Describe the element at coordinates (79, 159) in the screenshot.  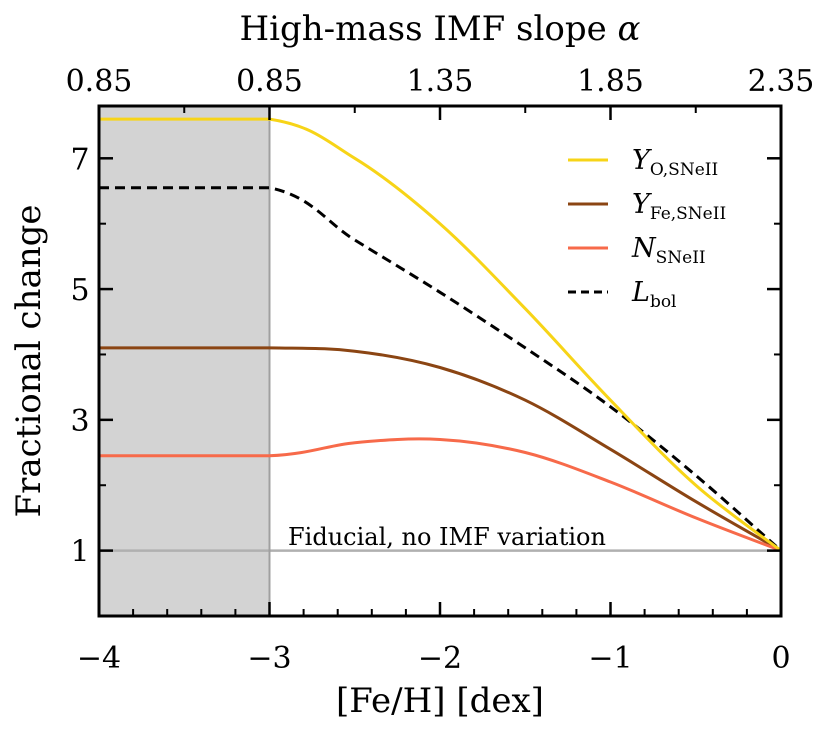
I see `y-tick-label: 7` at that location.